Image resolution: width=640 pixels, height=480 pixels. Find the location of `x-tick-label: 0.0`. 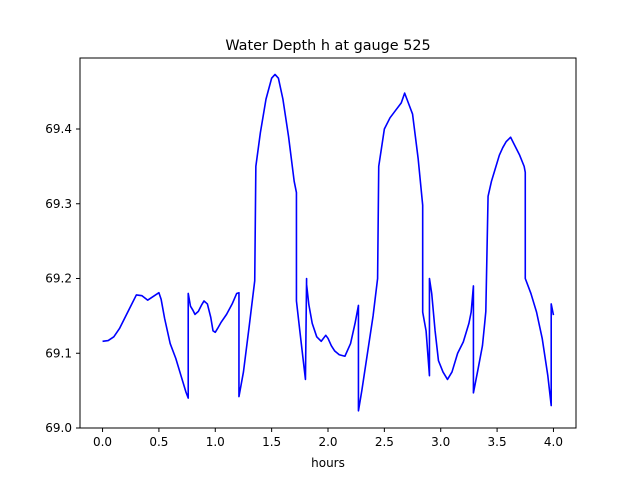

x-tick-label: 0.0 is located at coordinates (102, 442).